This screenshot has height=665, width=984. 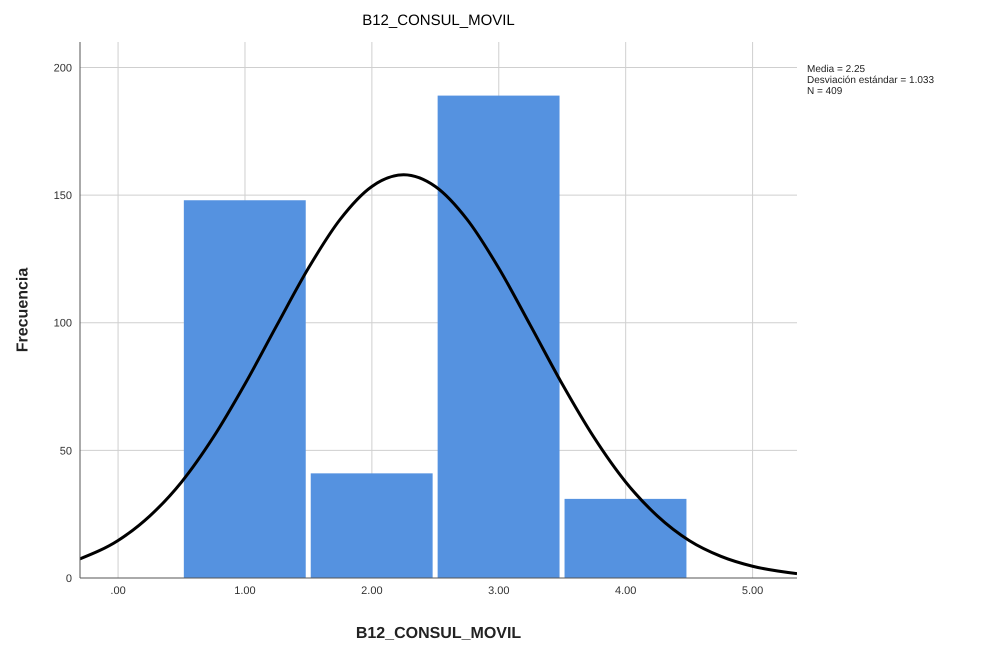 I want to click on x-tick-label: 3.00, so click(x=499, y=590).